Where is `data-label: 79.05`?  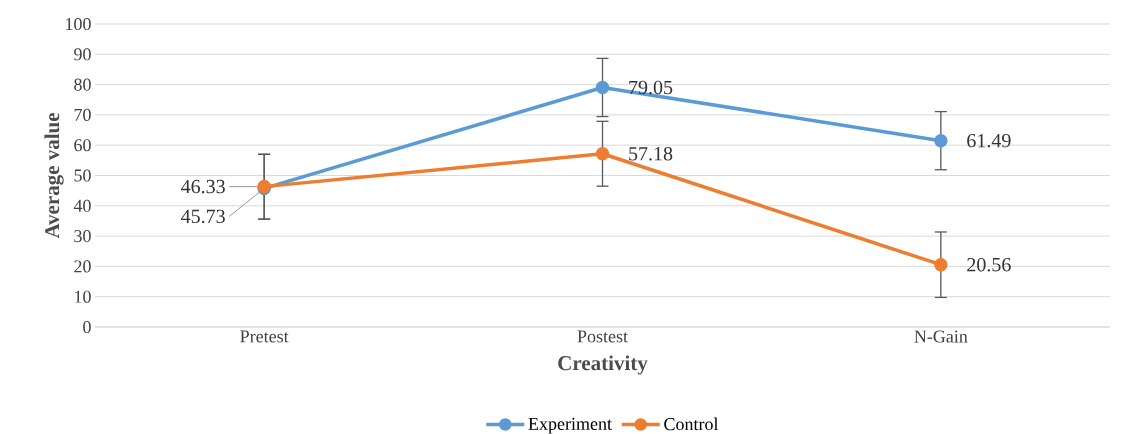
data-label: 79.05 is located at coordinates (651, 87).